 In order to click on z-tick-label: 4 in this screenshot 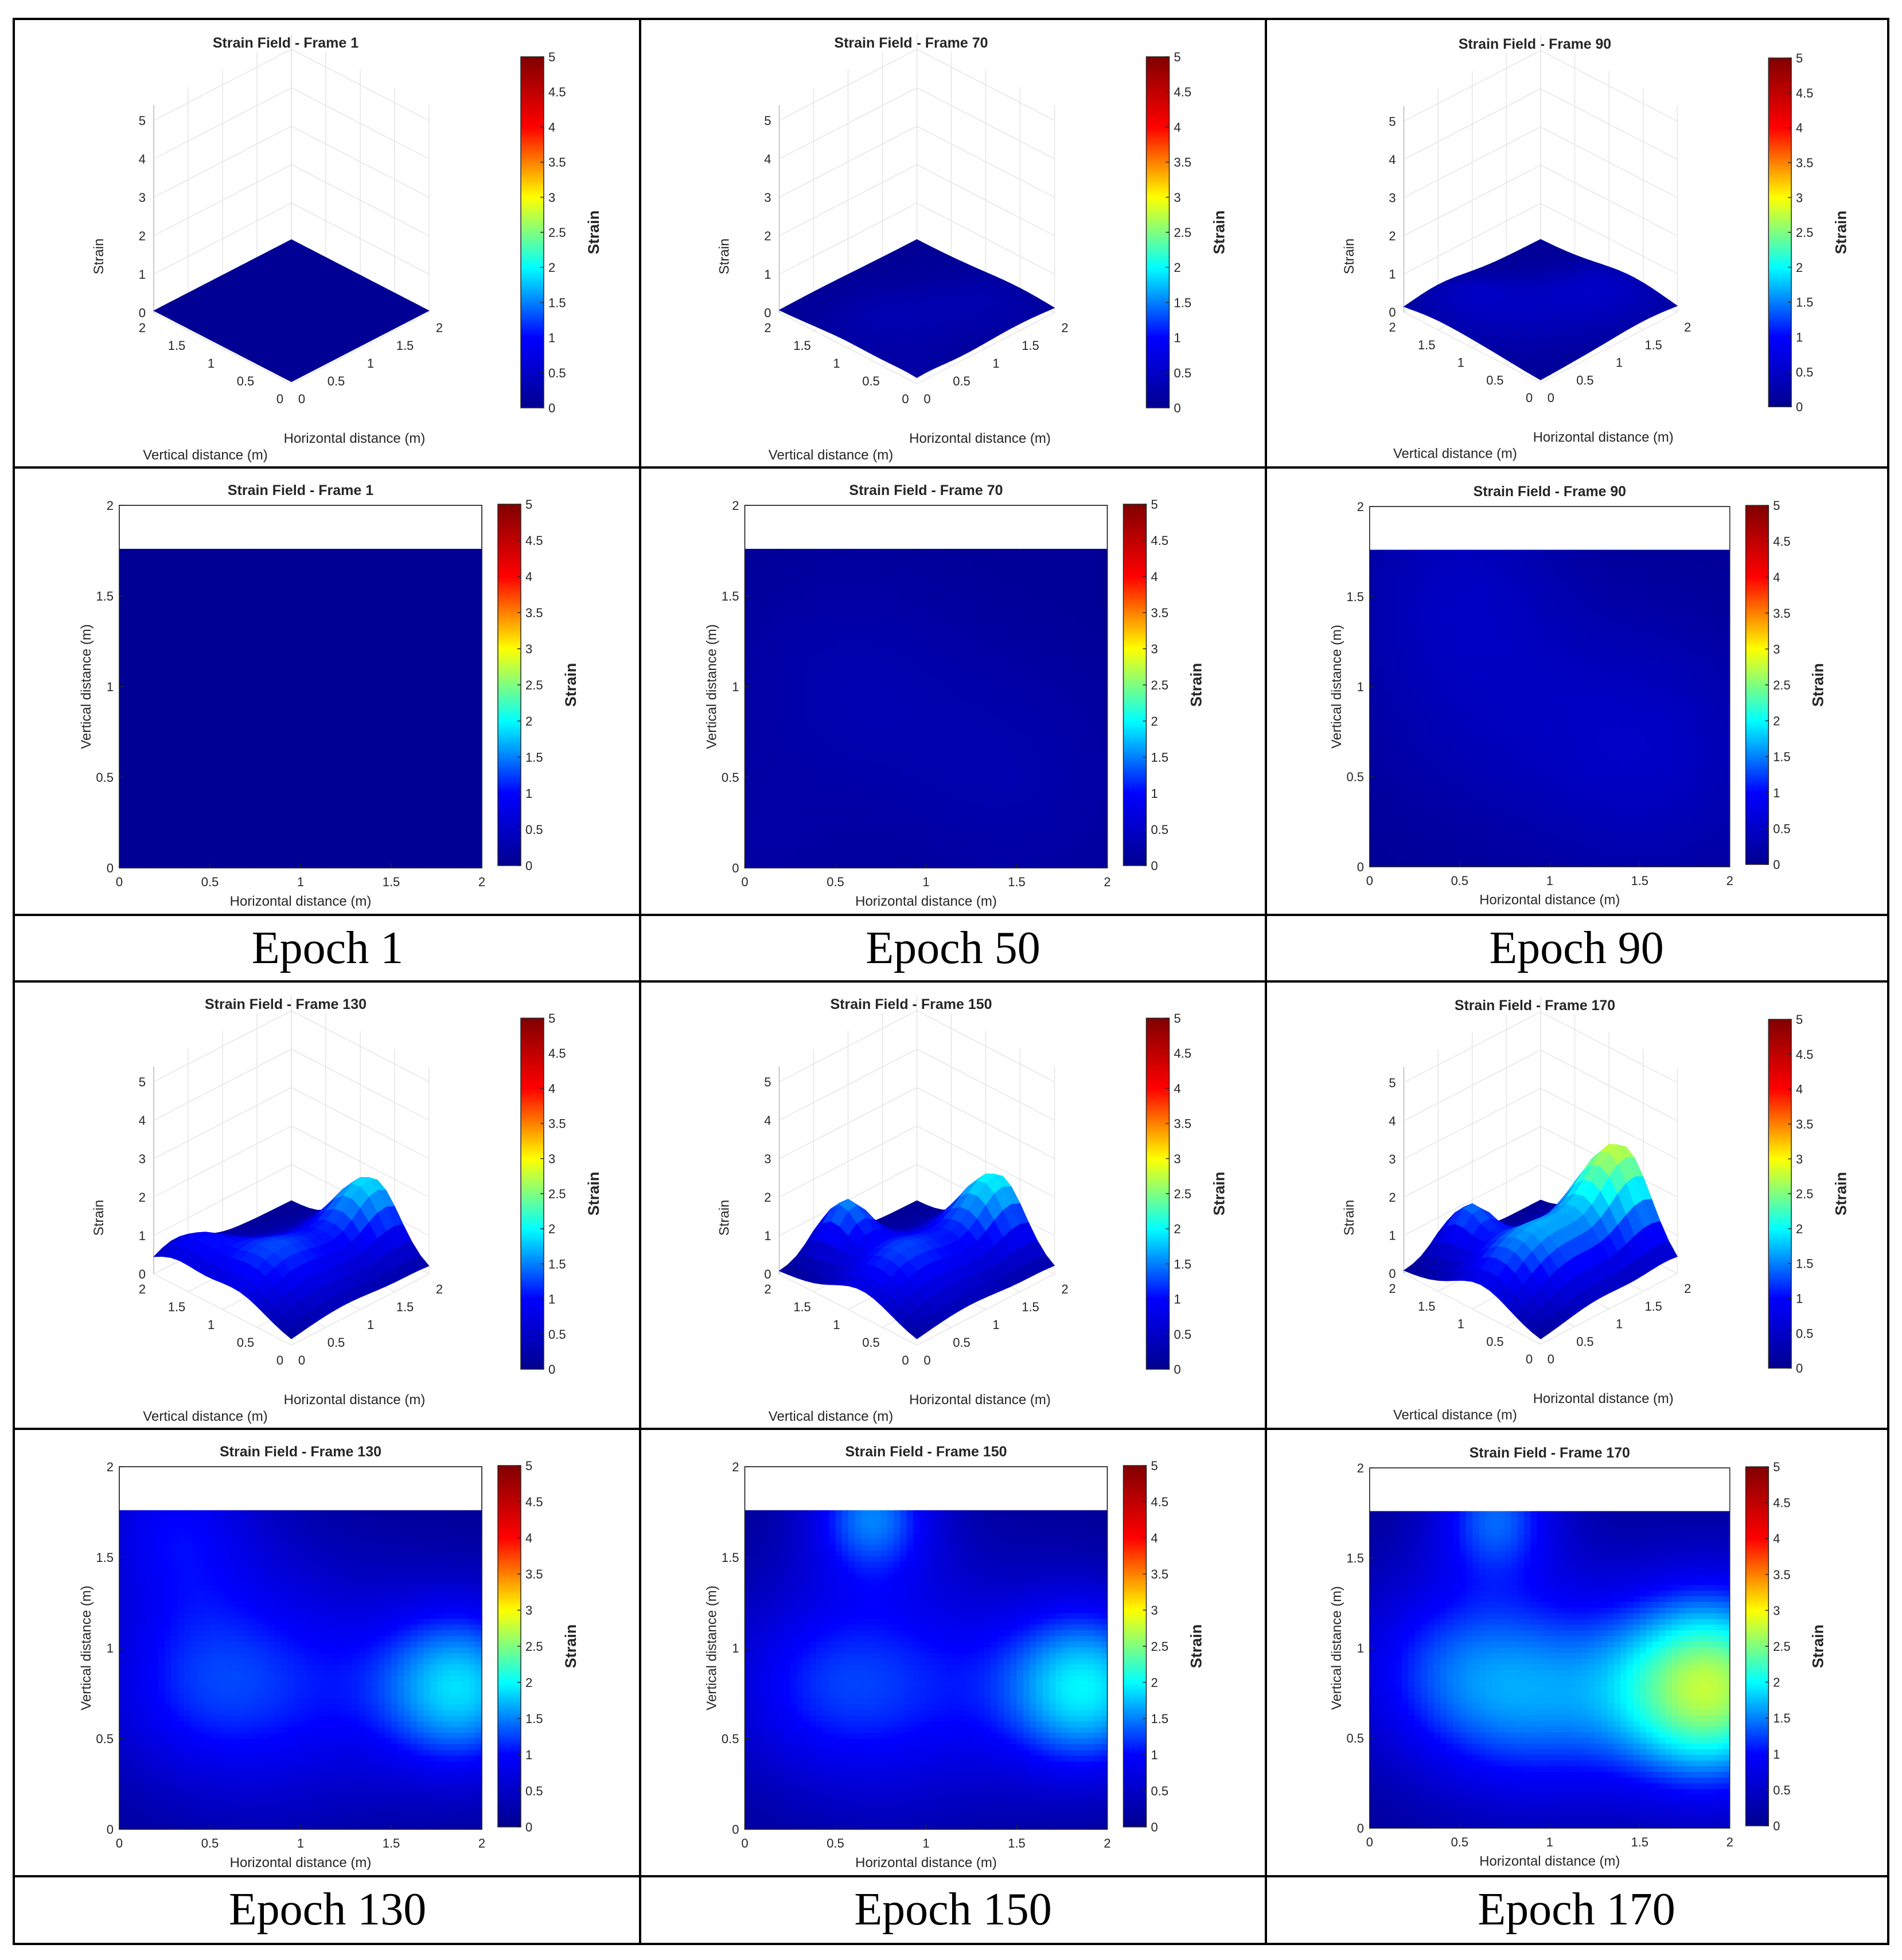, I will do `click(767, 159)`.